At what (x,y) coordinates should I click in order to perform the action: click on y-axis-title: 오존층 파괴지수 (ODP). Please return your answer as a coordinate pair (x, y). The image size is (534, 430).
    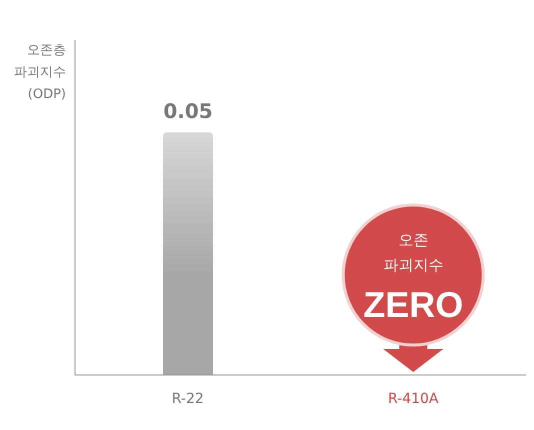
    Looking at the image, I should click on (39, 73).